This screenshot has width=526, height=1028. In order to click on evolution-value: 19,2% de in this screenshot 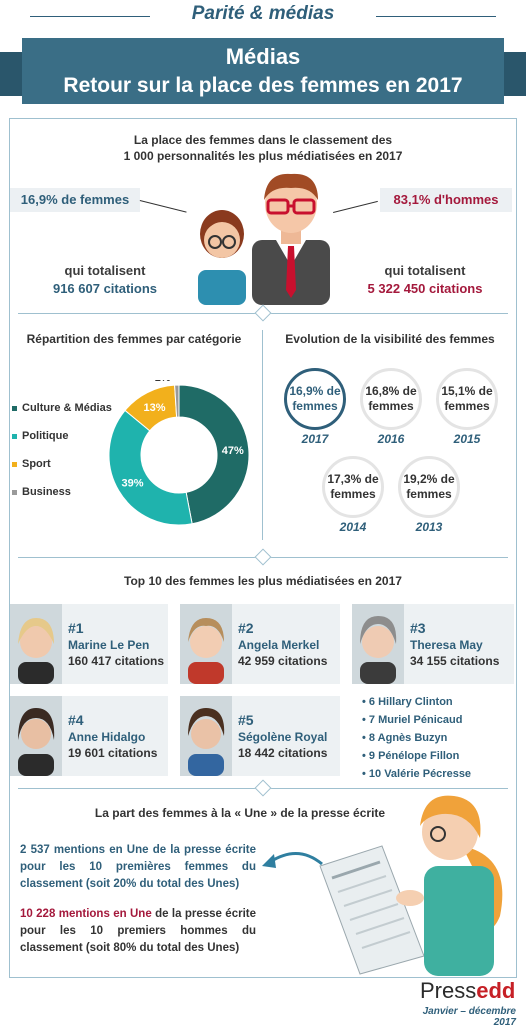, I will do `click(429, 479)`.